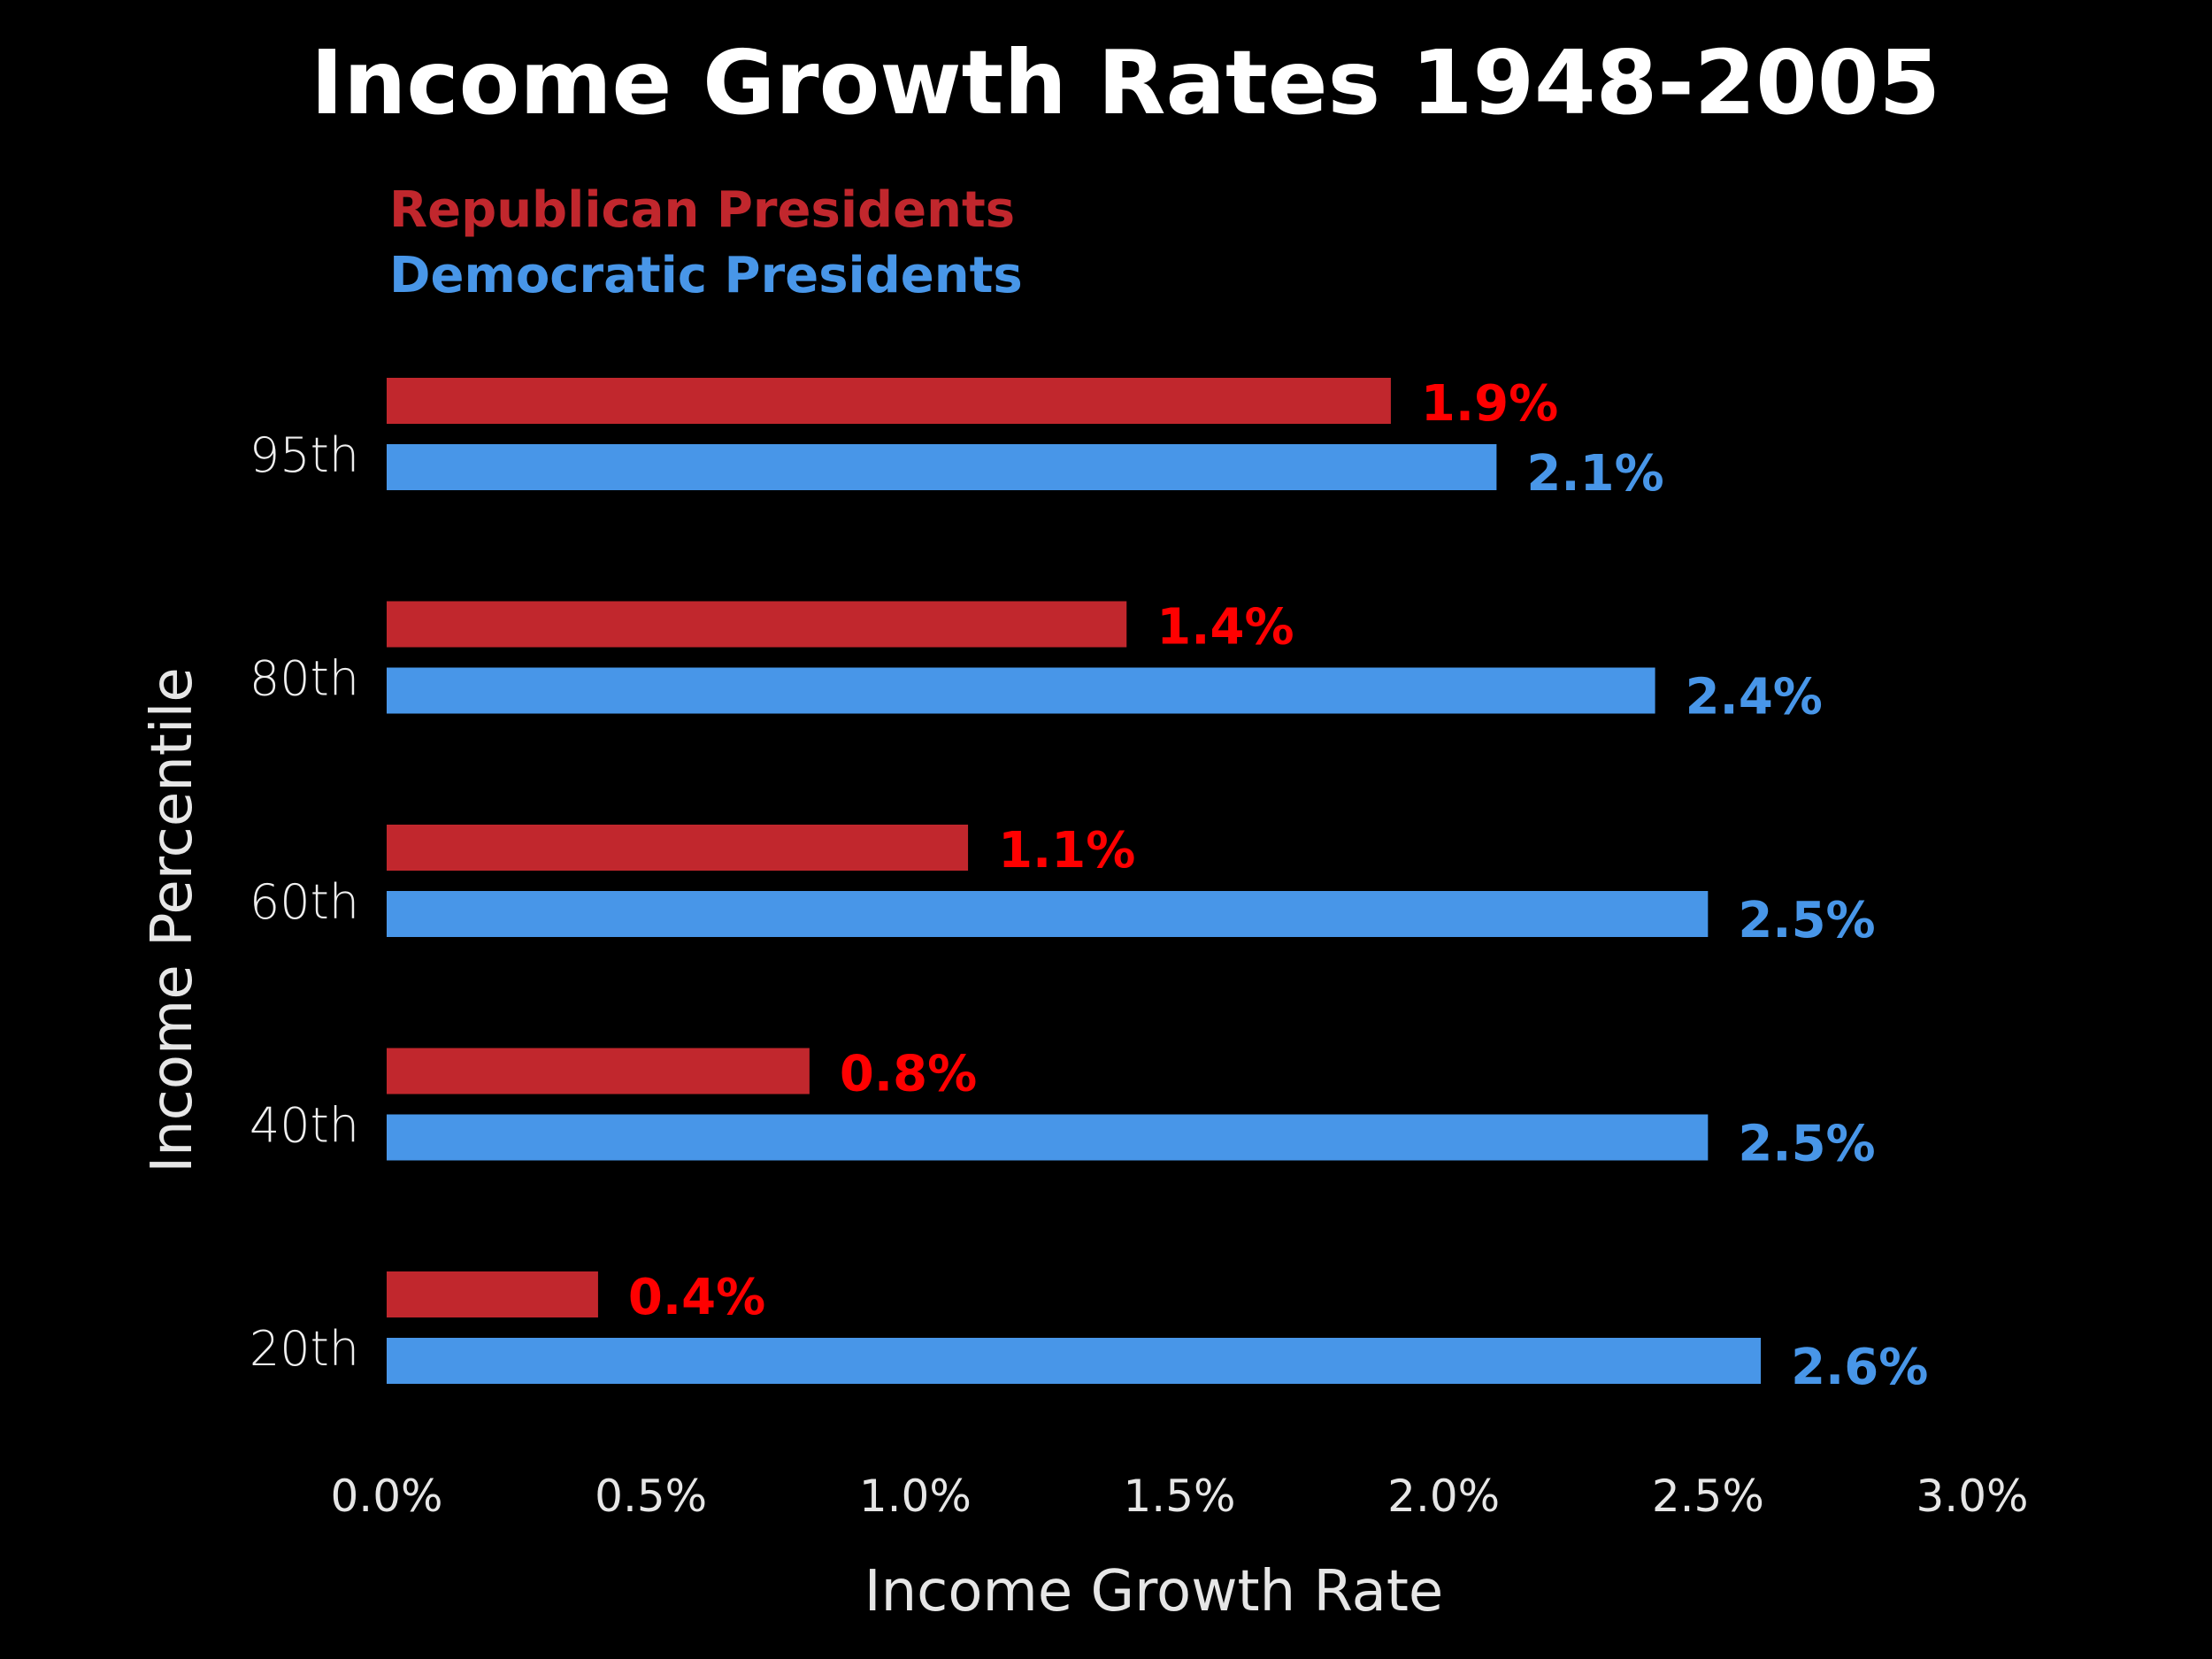 Image resolution: width=2212 pixels, height=1659 pixels. I want to click on x-tick-label: 2.0%, so click(1444, 1496).